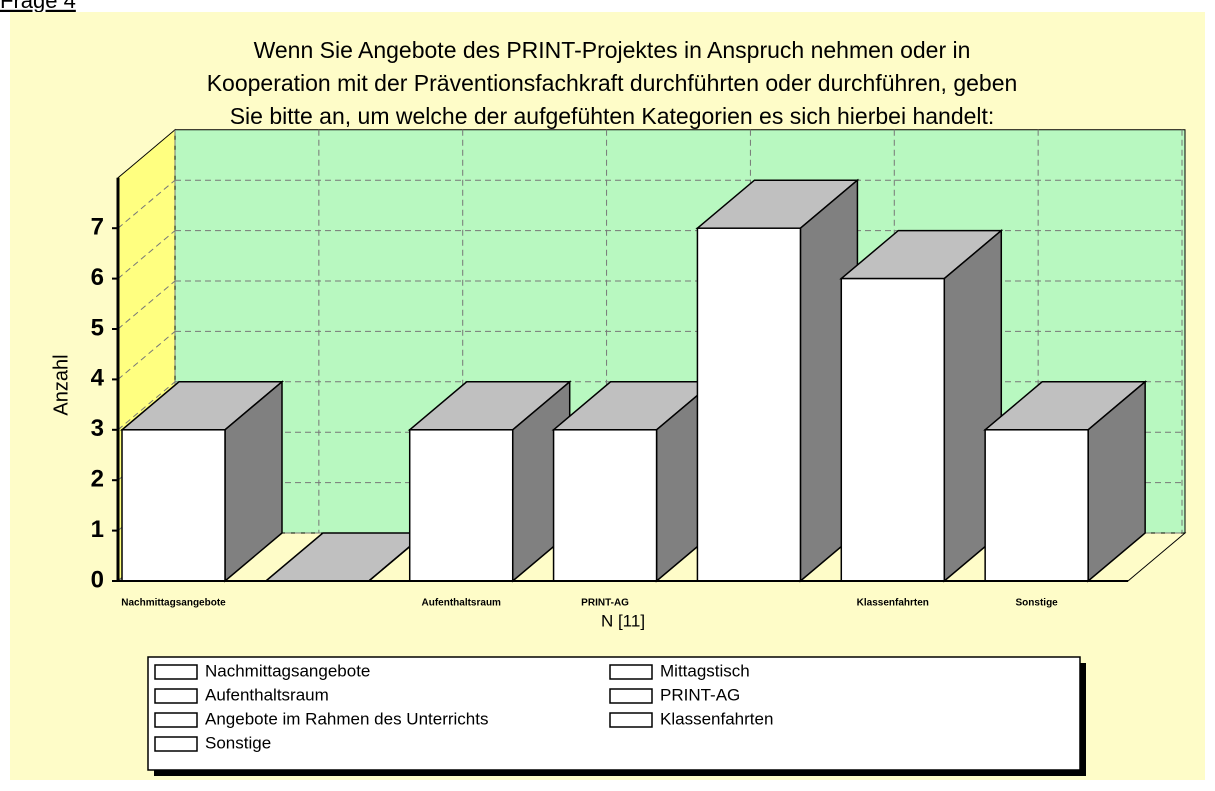 The width and height of the screenshot is (1215, 791). What do you see at coordinates (267, 694) in the screenshot?
I see `legend-label: Aufenthaltsraum` at bounding box center [267, 694].